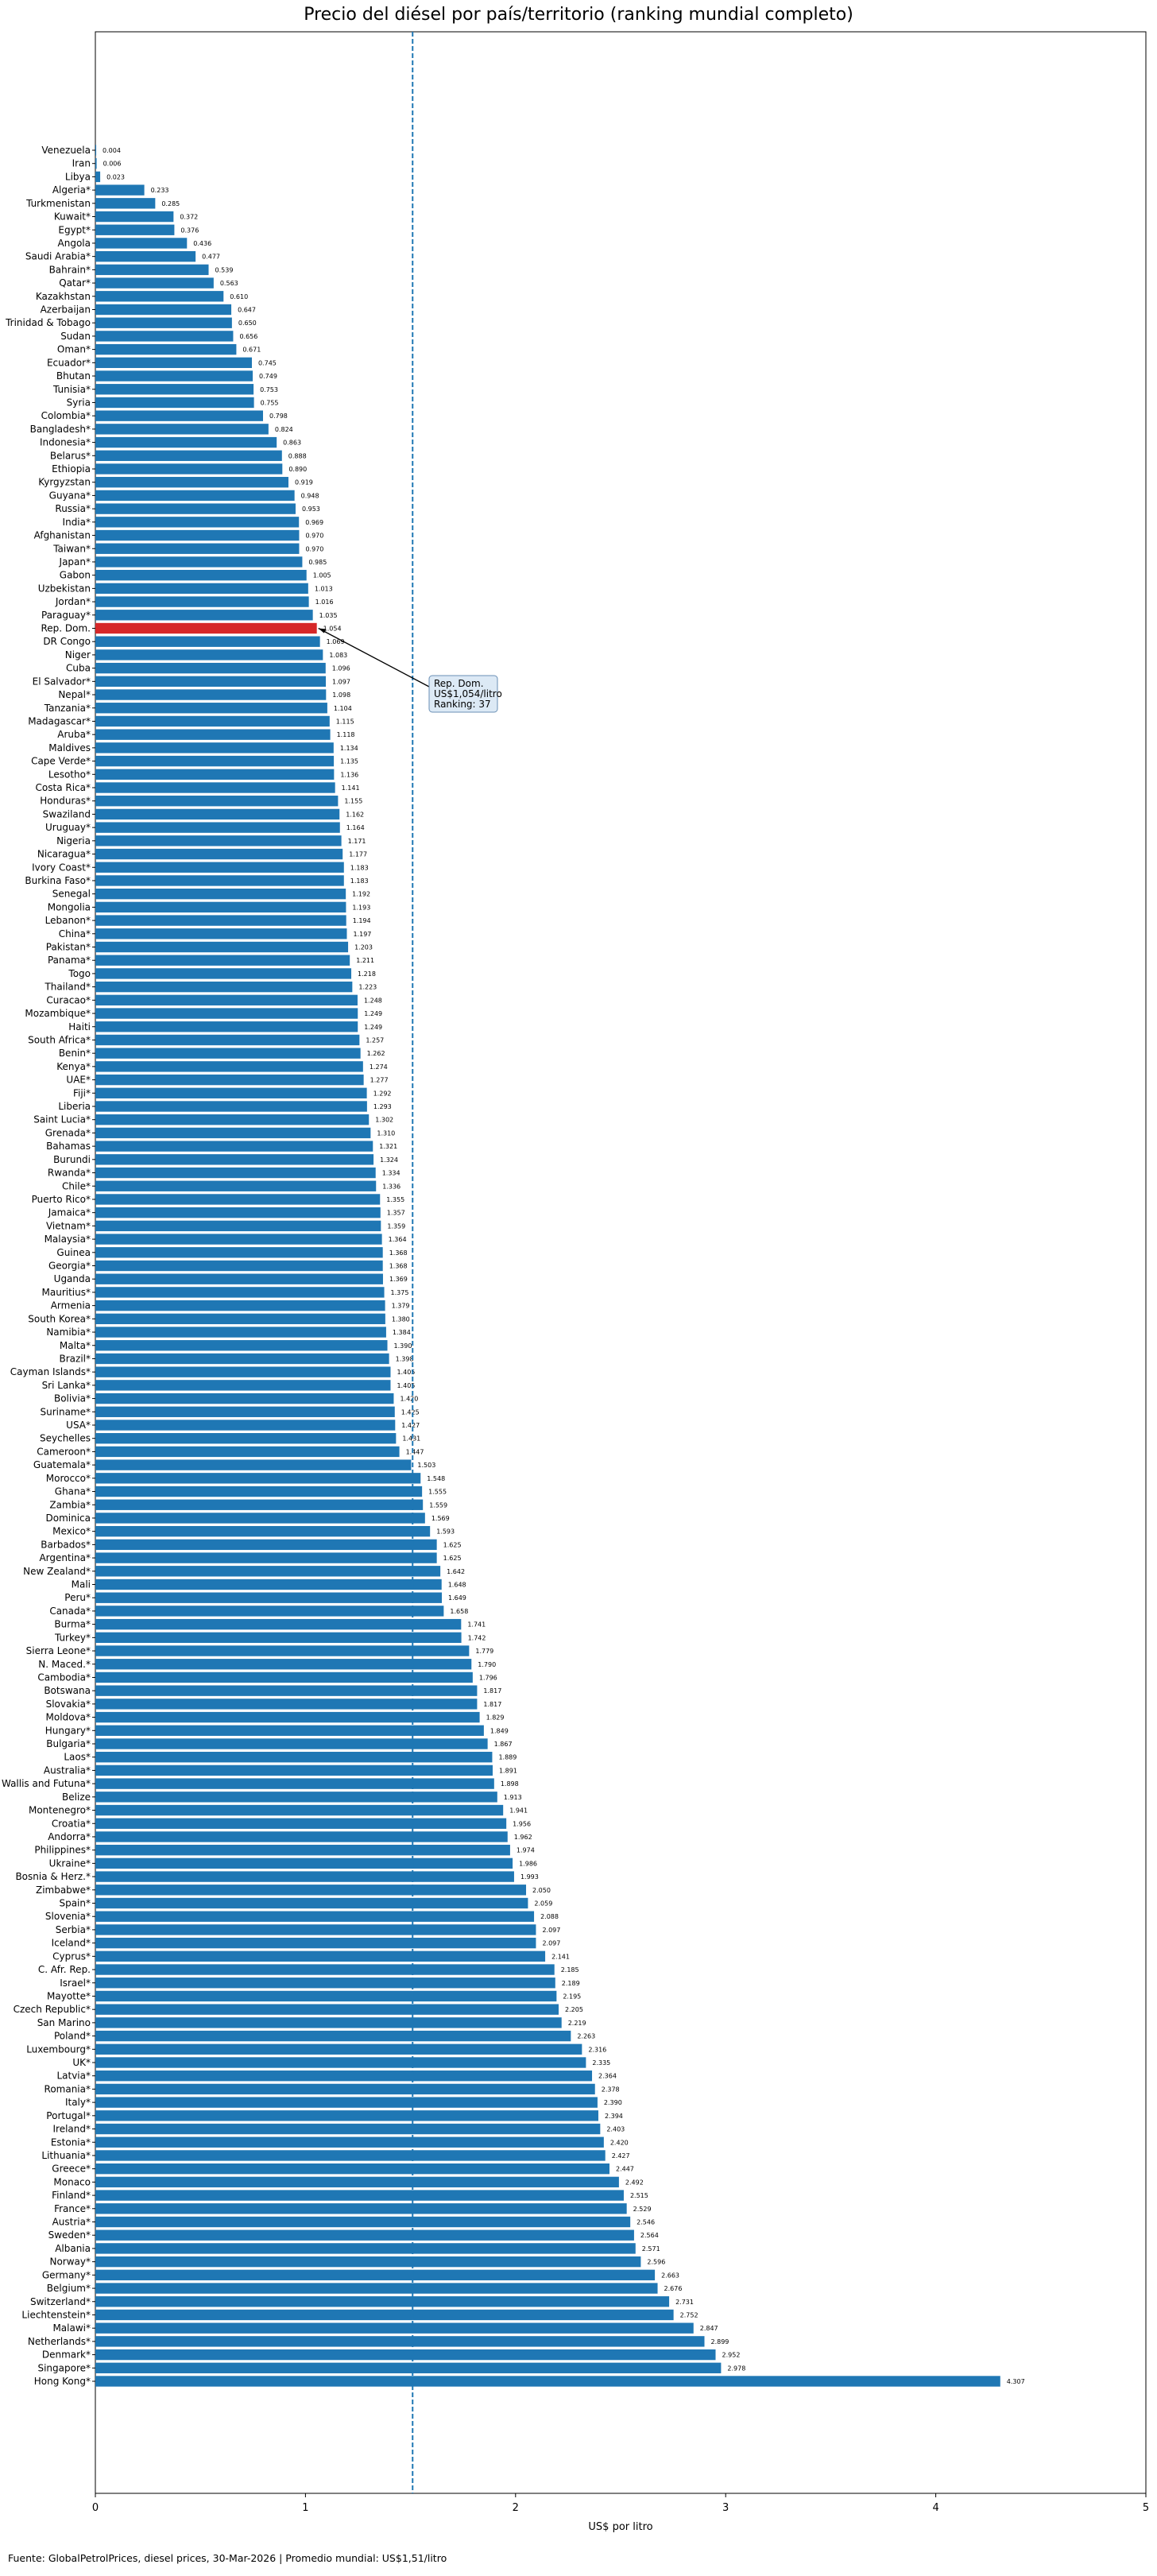  I want to click on category-label: Haiti, so click(79, 1026).